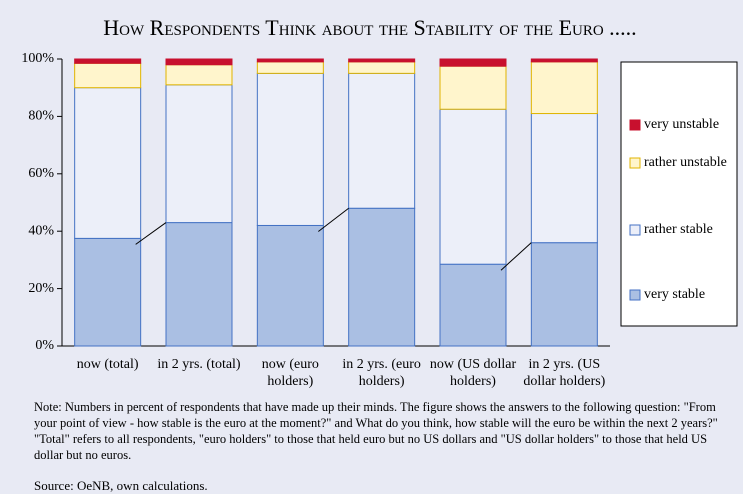 This screenshot has height=494, width=743. Describe the element at coordinates (37, 58) in the screenshot. I see `y-tick-label: 100%` at that location.